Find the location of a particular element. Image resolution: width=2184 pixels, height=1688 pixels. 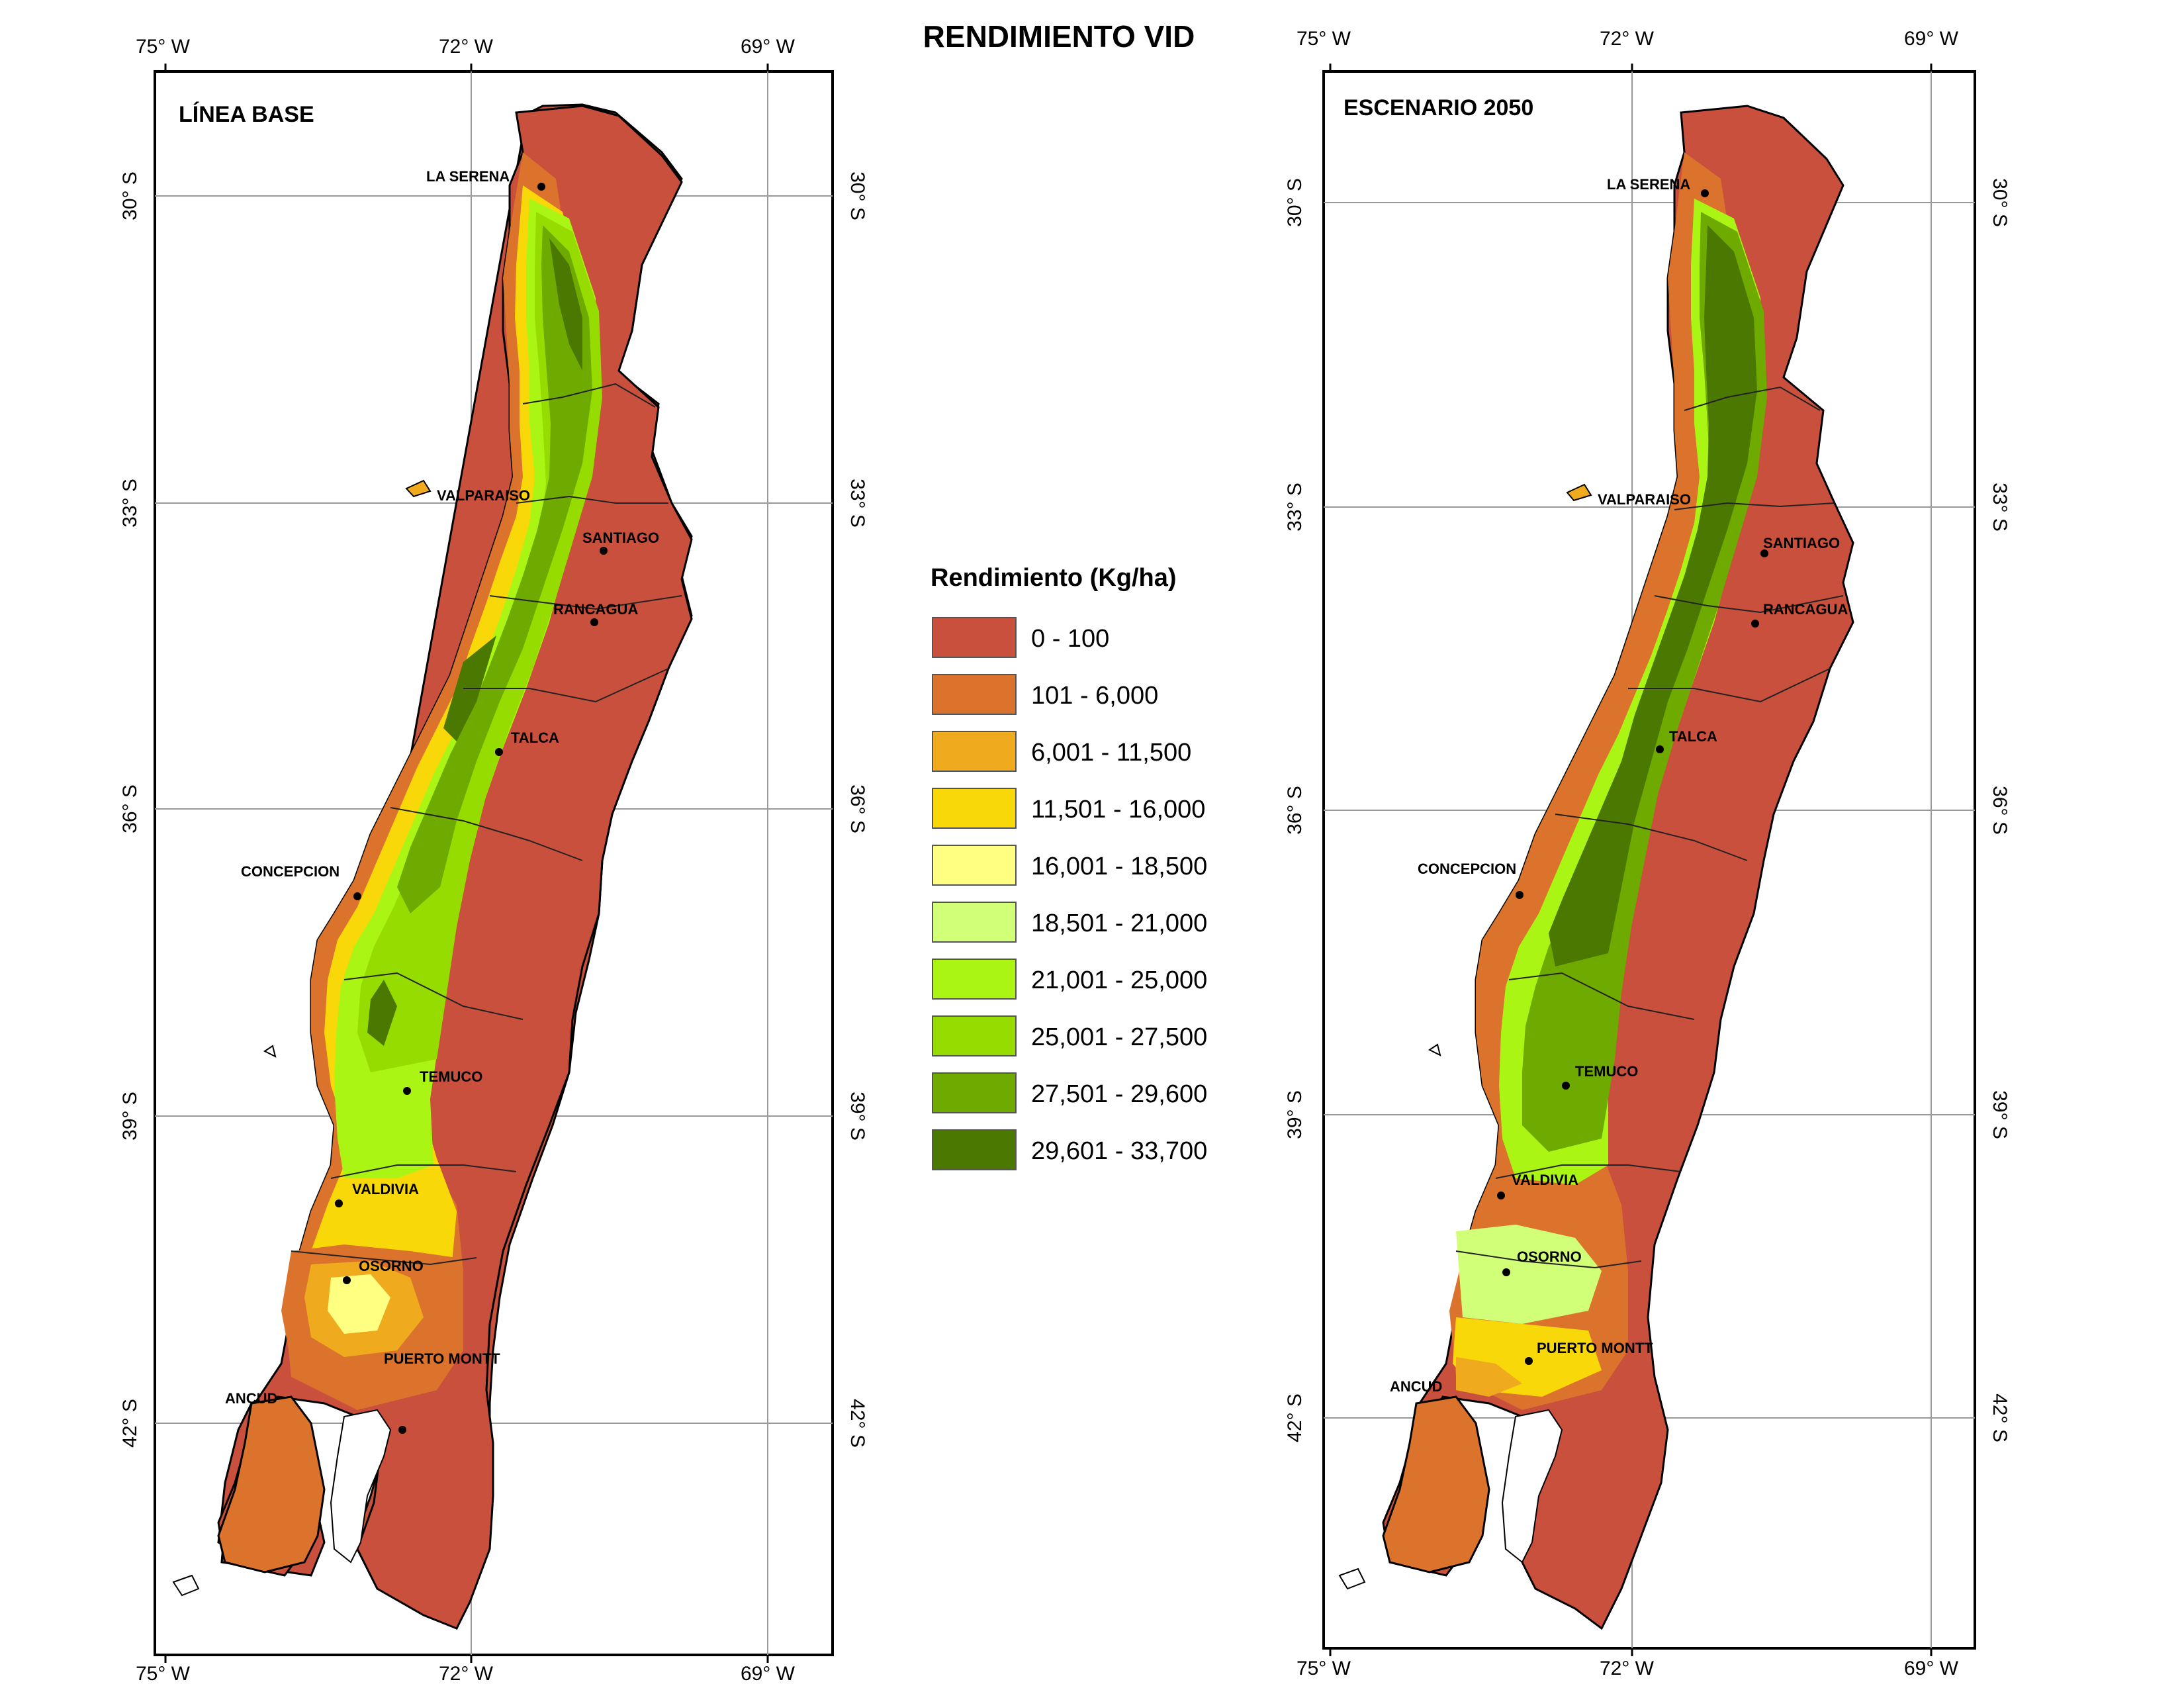

legend-label: 6,001 - 11,500 is located at coordinates (1112, 753).